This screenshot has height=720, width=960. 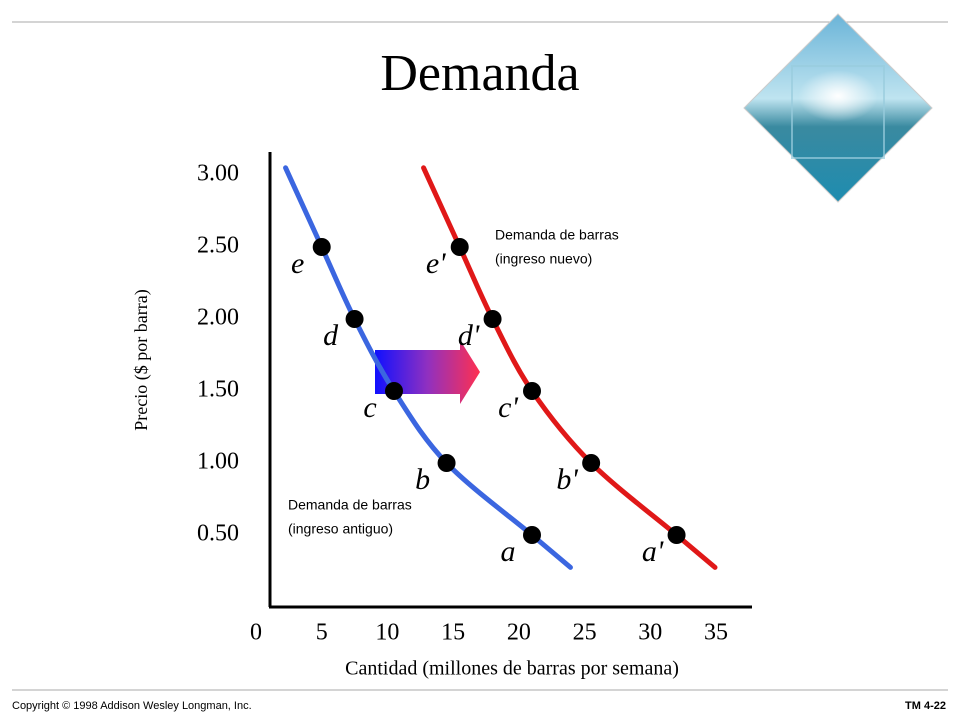 What do you see at coordinates (422, 479) in the screenshot?
I see `point-label: b` at bounding box center [422, 479].